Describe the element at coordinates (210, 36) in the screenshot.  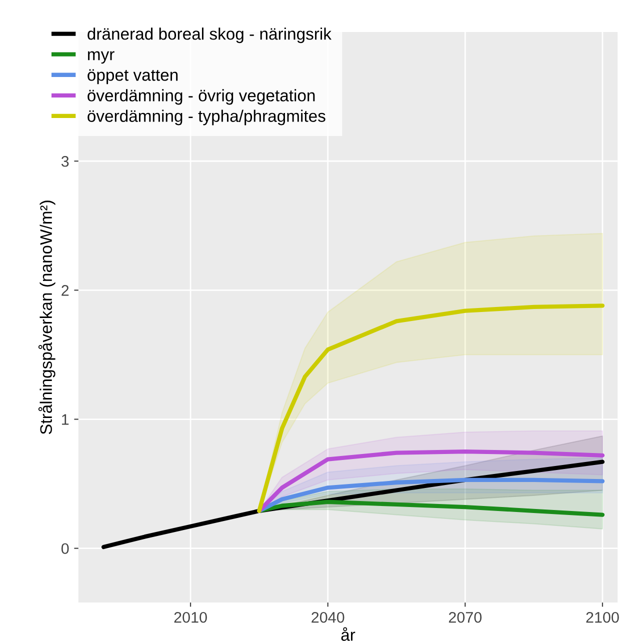
I see `legend-label: dränerad boreal skog - näringsrik` at that location.